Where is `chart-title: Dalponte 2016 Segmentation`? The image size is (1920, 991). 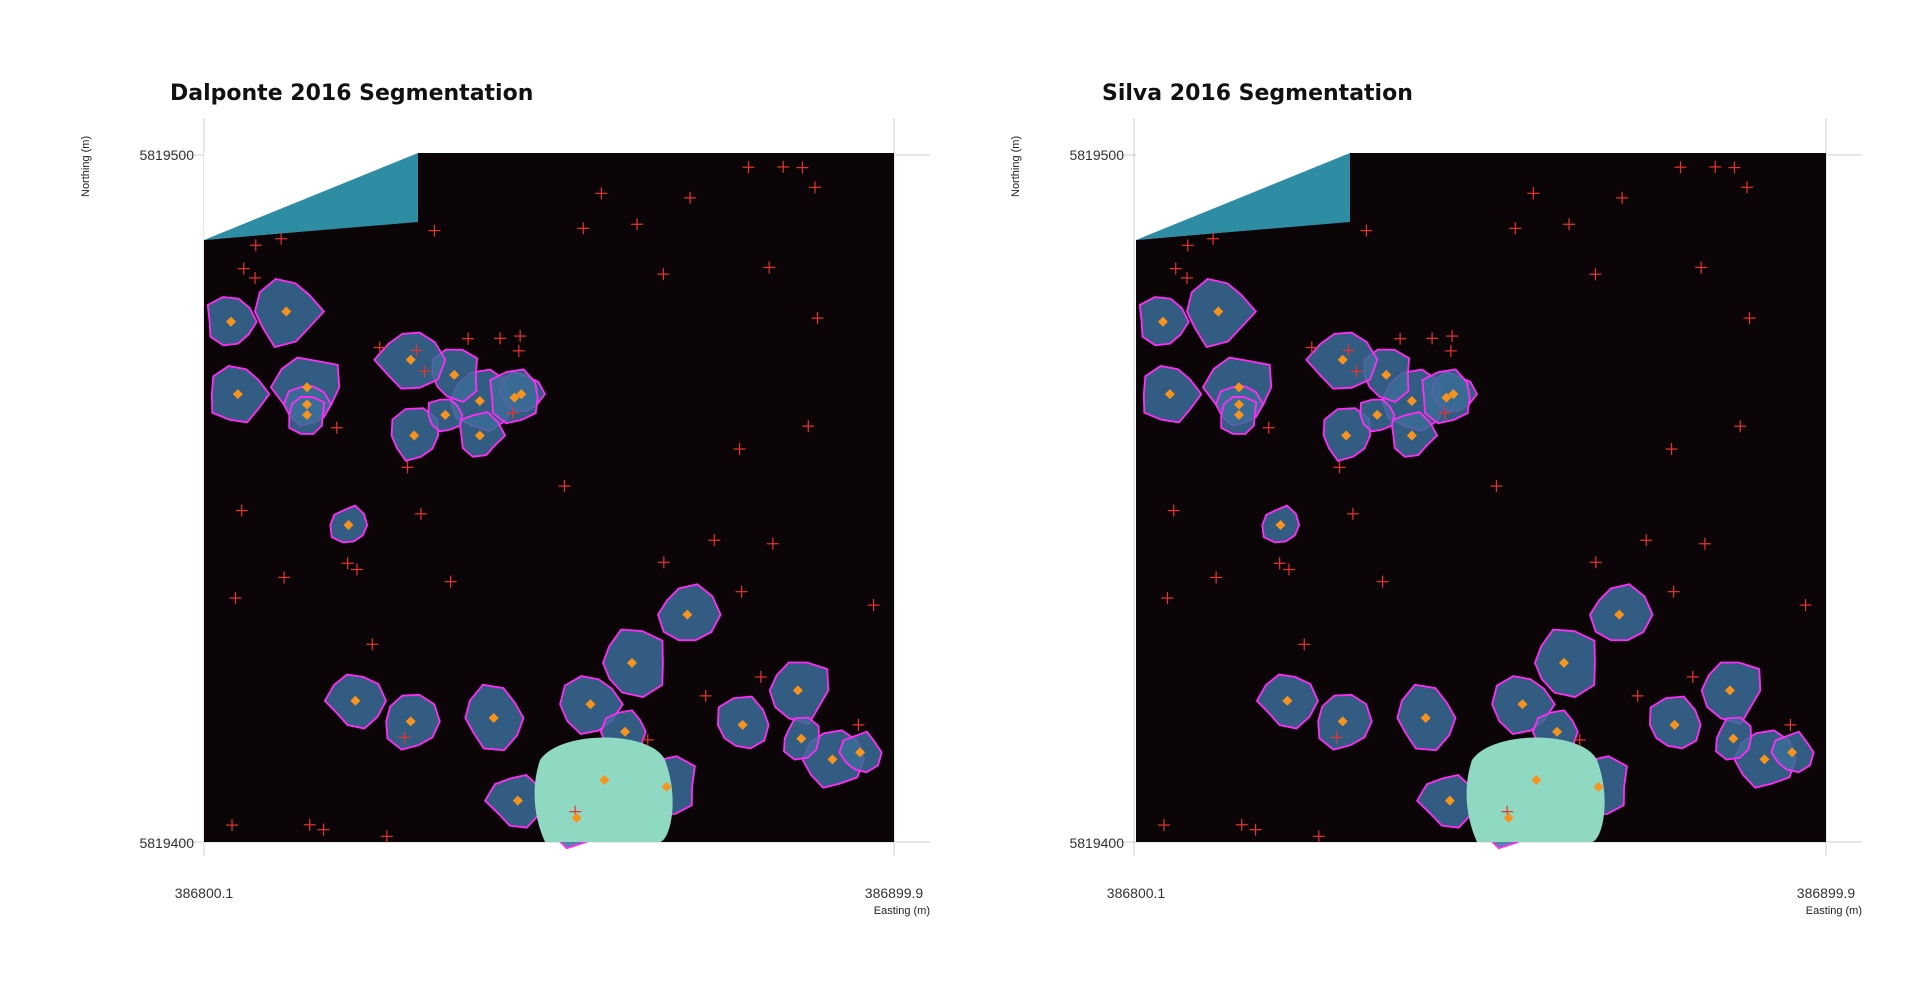
chart-title: Dalponte 2016 Segmentation is located at coordinates (351, 93).